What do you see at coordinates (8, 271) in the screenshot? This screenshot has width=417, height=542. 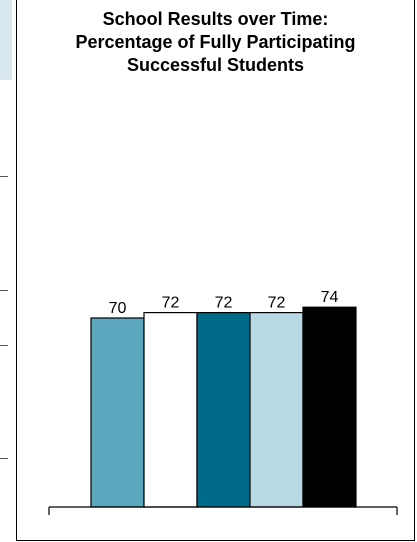 I see `left-edge-strip` at bounding box center [8, 271].